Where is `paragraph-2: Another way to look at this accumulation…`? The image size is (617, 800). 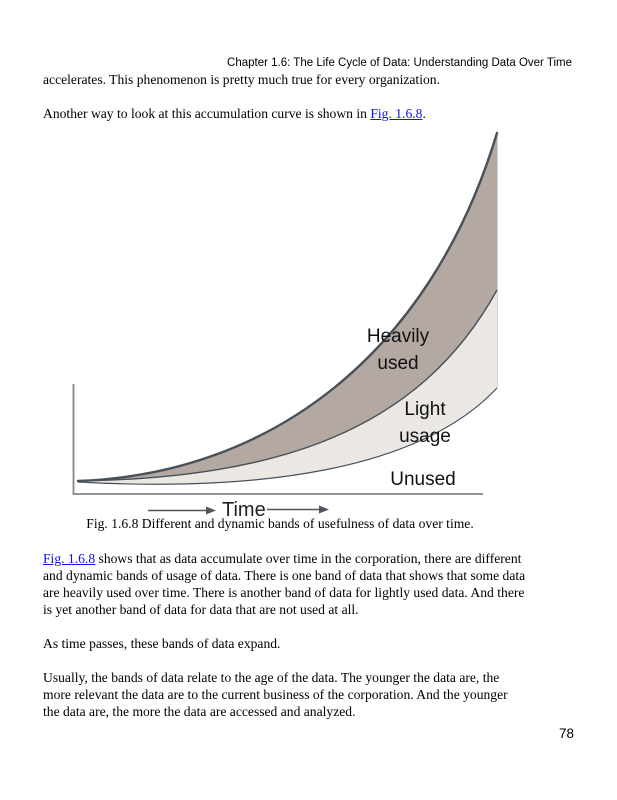 paragraph-2: Another way to look at this accumulation… is located at coordinates (234, 113).